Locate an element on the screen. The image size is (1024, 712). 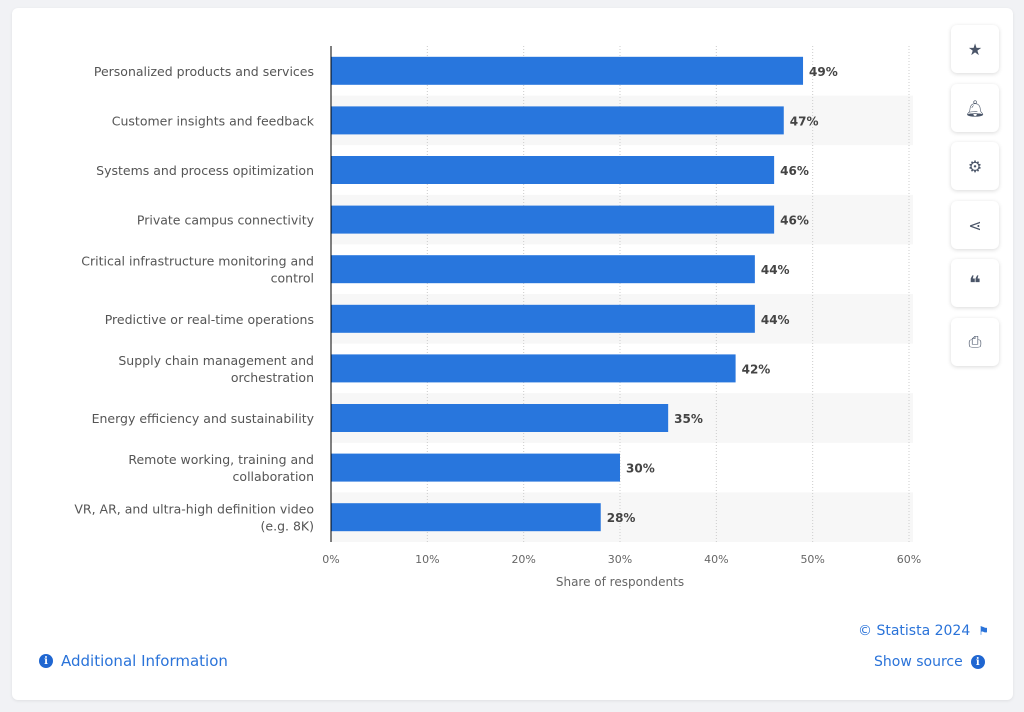
x-tick-label: 30% is located at coordinates (620, 559).